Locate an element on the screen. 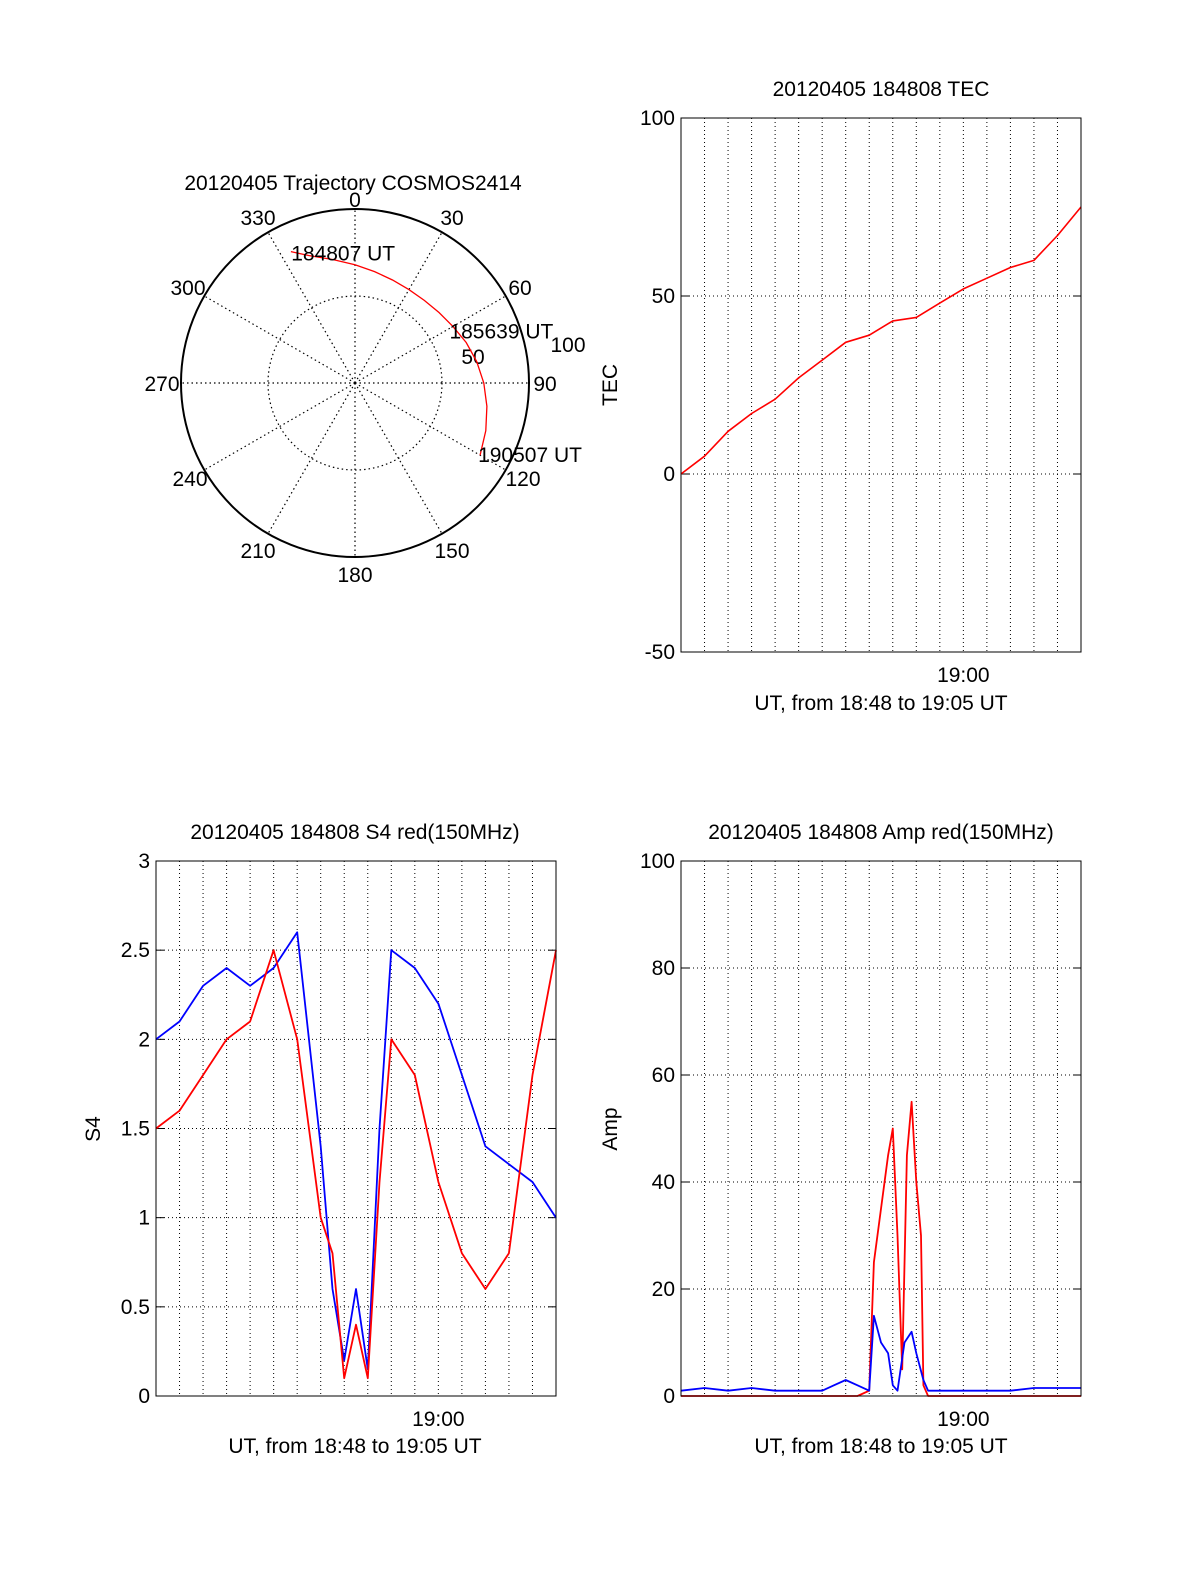  y-tick-label: -50 is located at coordinates (660, 652).